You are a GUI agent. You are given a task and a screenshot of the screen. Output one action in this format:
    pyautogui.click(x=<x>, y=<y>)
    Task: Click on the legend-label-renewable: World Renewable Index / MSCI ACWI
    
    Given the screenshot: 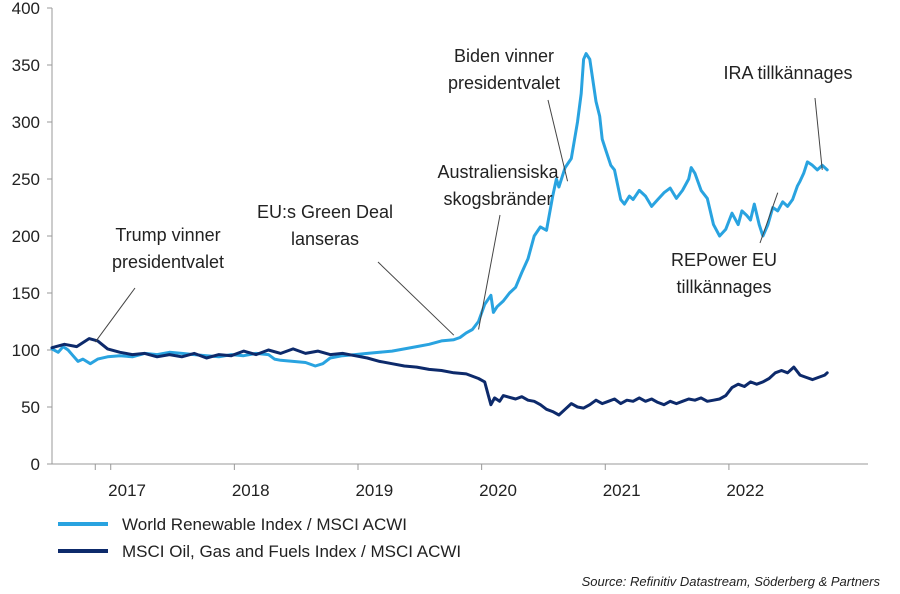 What is the action you would take?
    pyautogui.click(x=264, y=524)
    